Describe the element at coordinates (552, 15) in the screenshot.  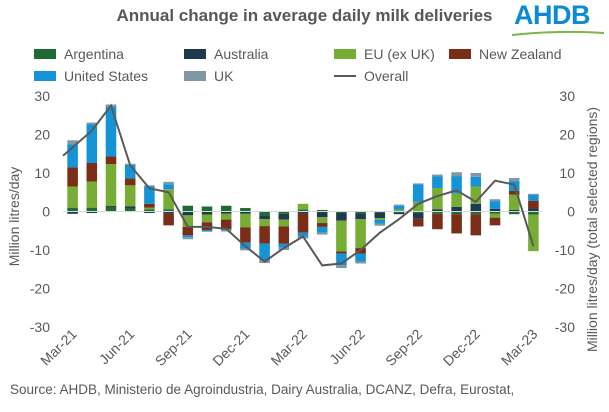
I see `logo-wordmark: AHDB` at that location.